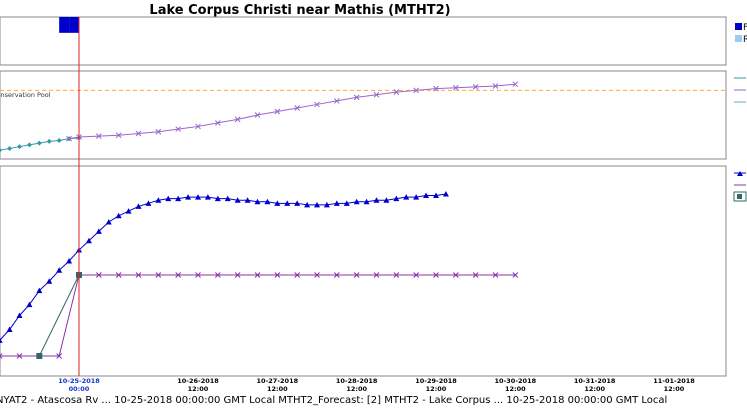 The image size is (747, 419). What do you see at coordinates (69, 25) in the screenshot?
I see `precip-bars` at bounding box center [69, 25].